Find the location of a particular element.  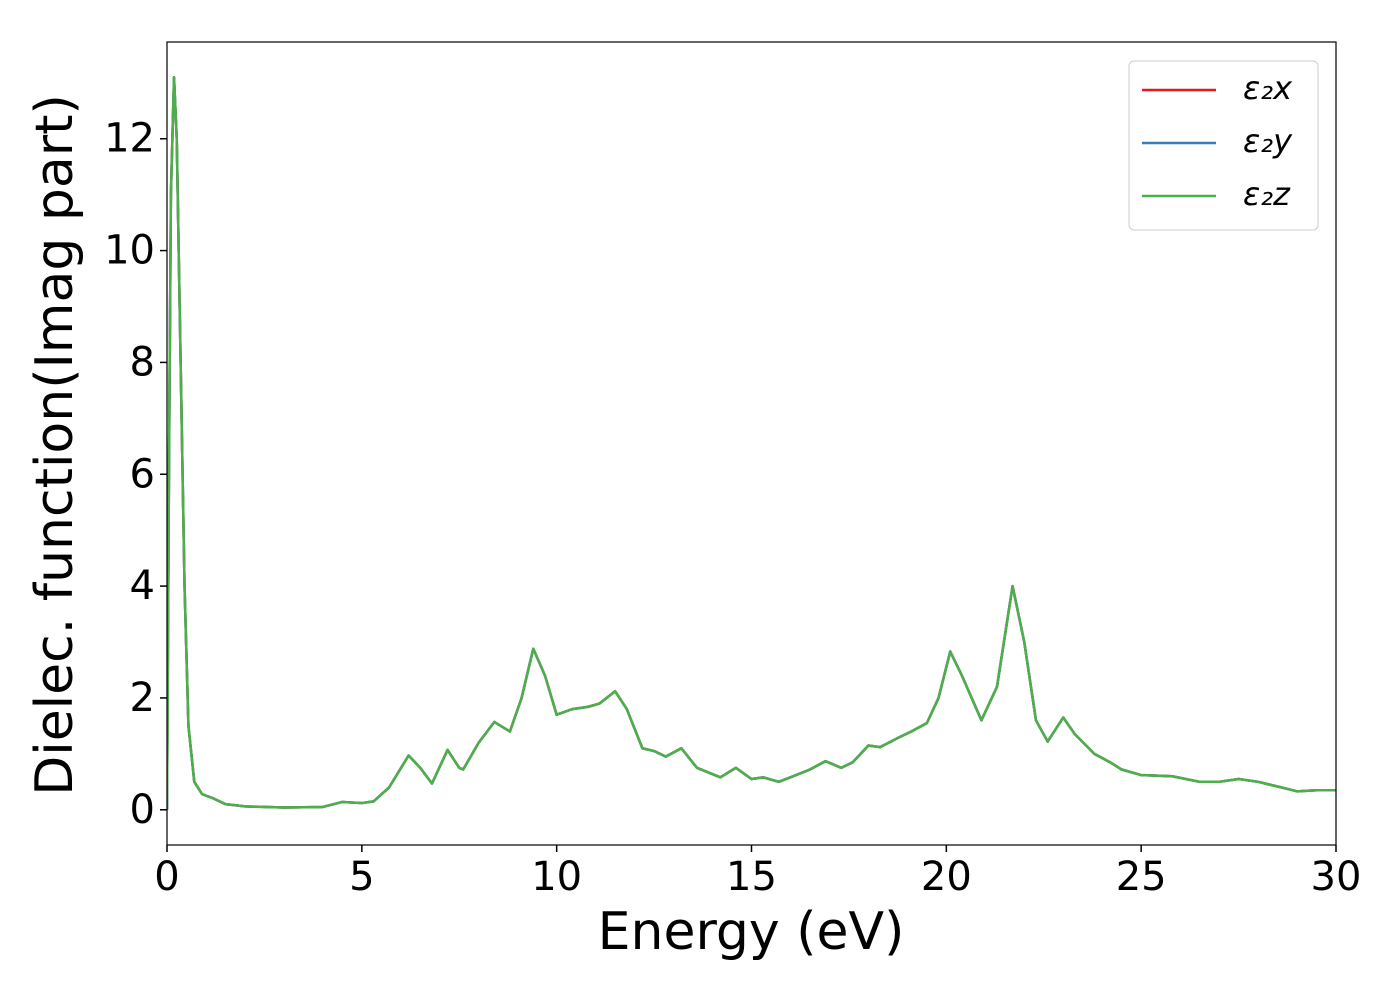

x-tick-label: 0 is located at coordinates (166, 877).